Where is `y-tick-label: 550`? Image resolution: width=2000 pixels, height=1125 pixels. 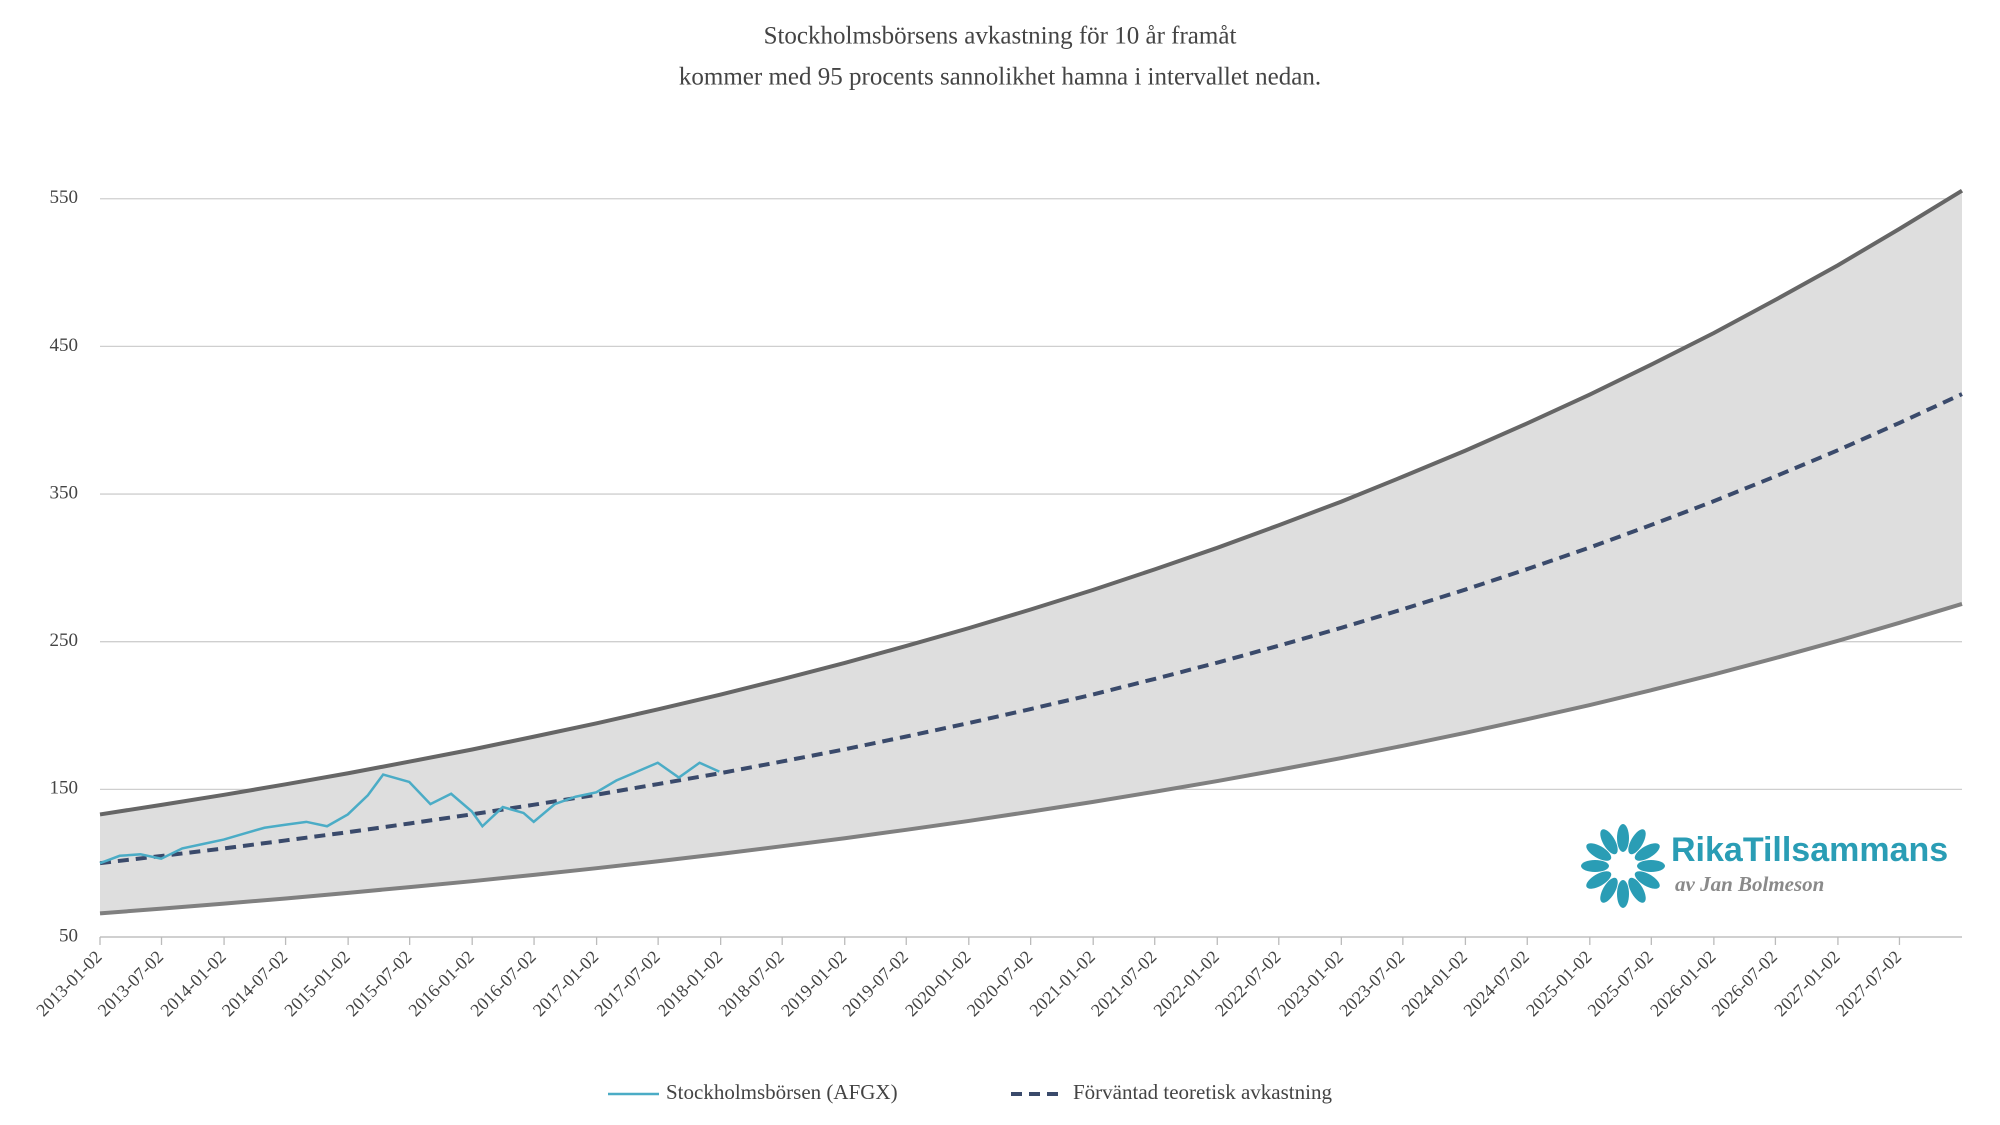 y-tick-label: 550 is located at coordinates (64, 197).